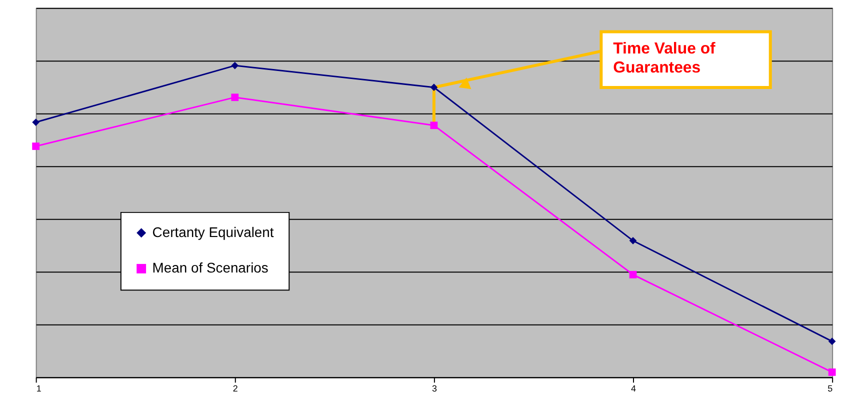 Image resolution: width=846 pixels, height=418 pixels. I want to click on x-tick-label: 2, so click(235, 389).